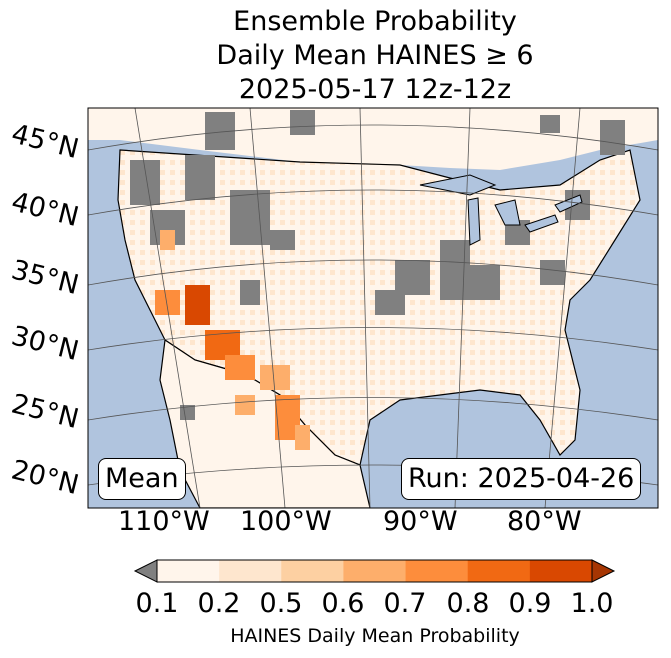  What do you see at coordinates (375, 636) in the screenshot?
I see `colorbar-label: HAINES Daily Mean Probability` at bounding box center [375, 636].